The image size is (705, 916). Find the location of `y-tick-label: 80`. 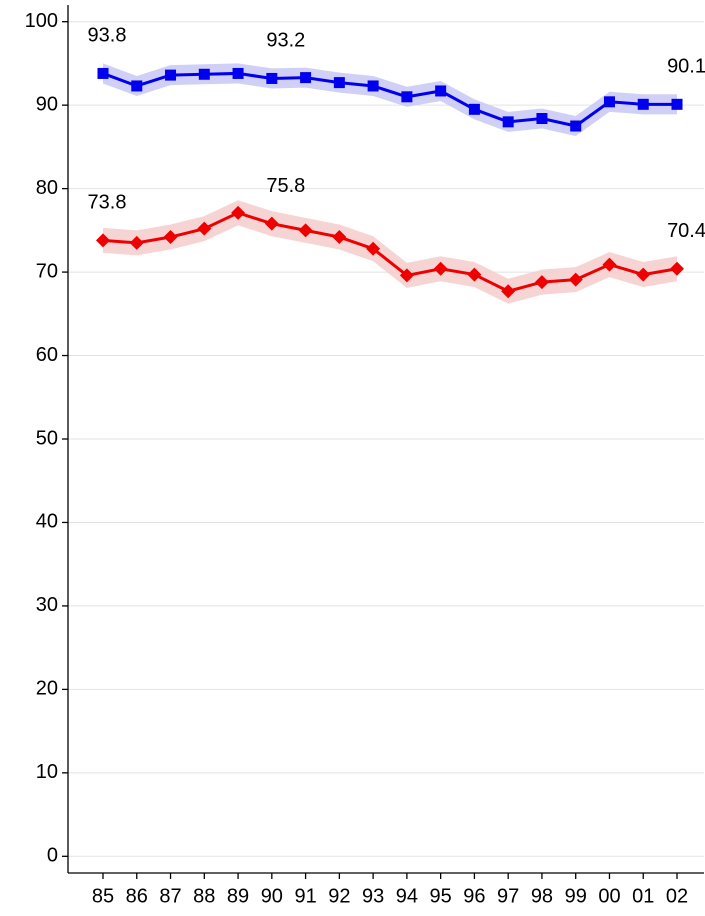

y-tick-label: 80 is located at coordinates (47, 188).